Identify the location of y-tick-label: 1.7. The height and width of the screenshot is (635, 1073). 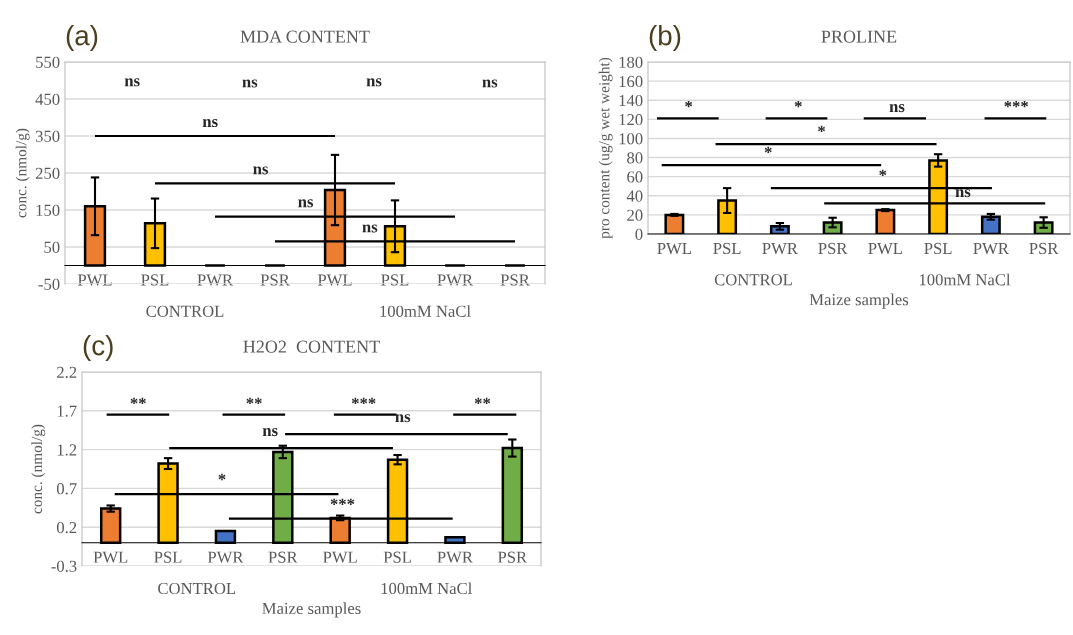
(67, 411).